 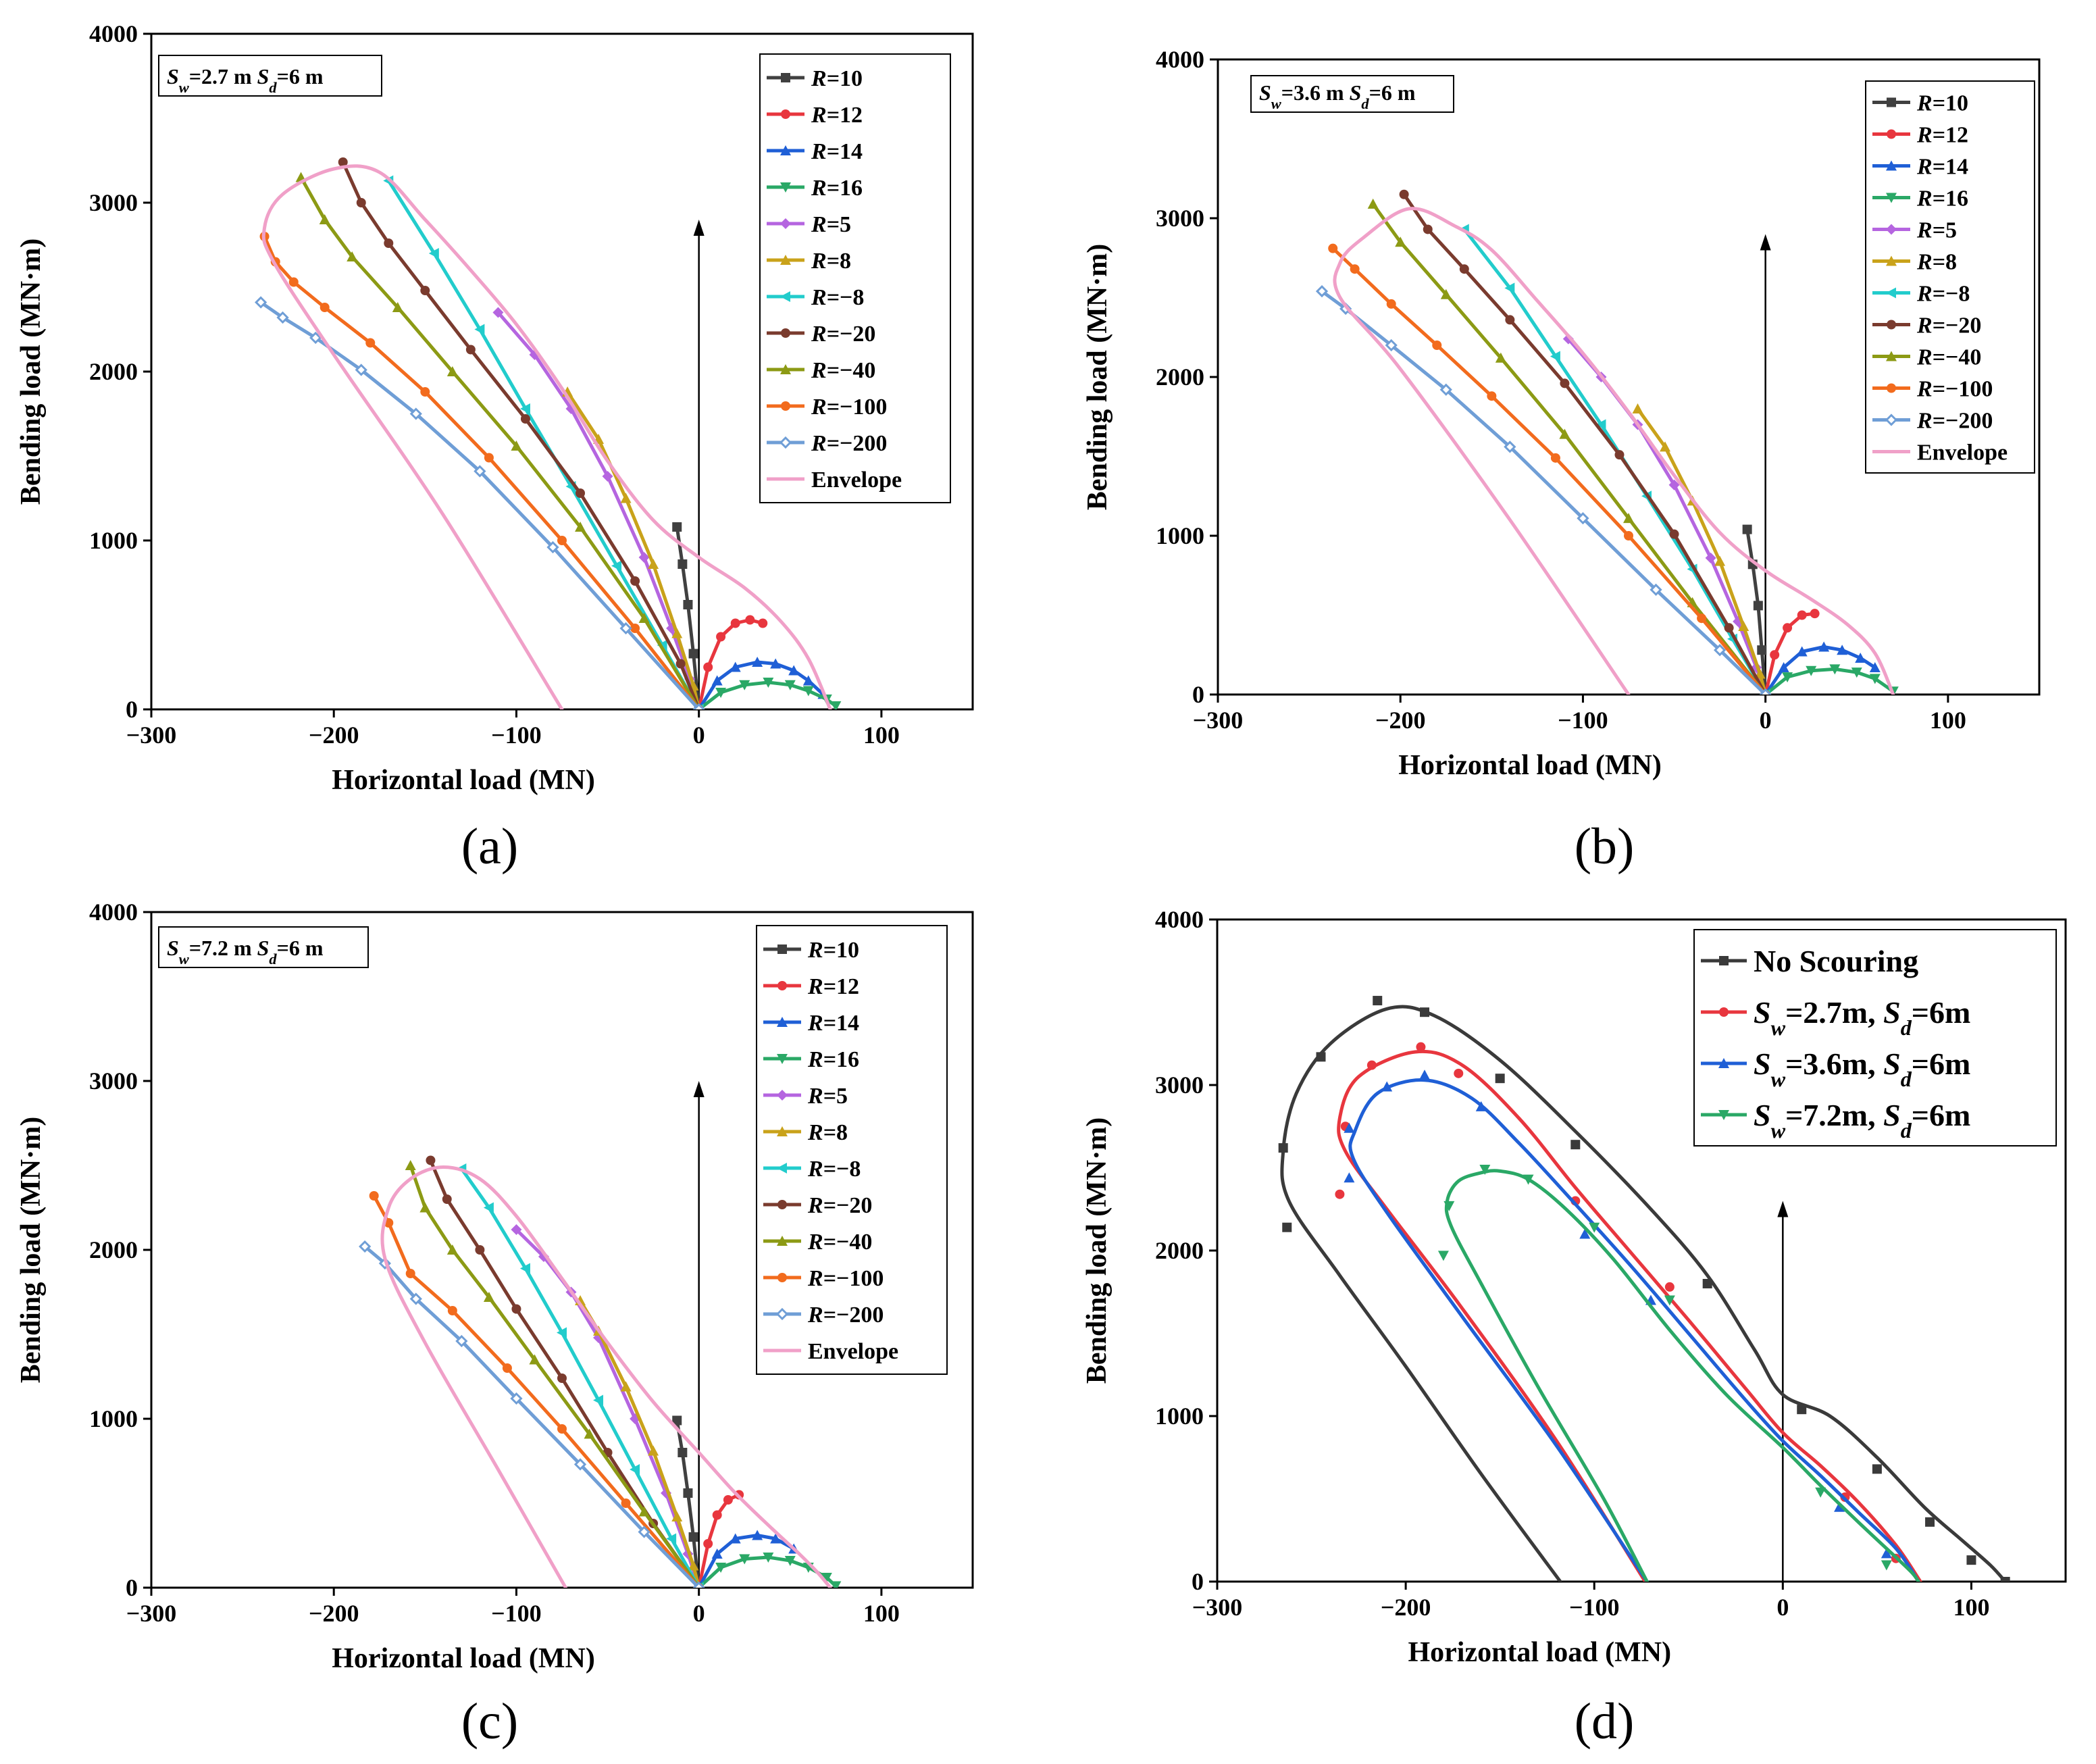 What do you see at coordinates (1217, 1608) in the screenshot?
I see `chart-d-xtick-label-0: −300` at bounding box center [1217, 1608].